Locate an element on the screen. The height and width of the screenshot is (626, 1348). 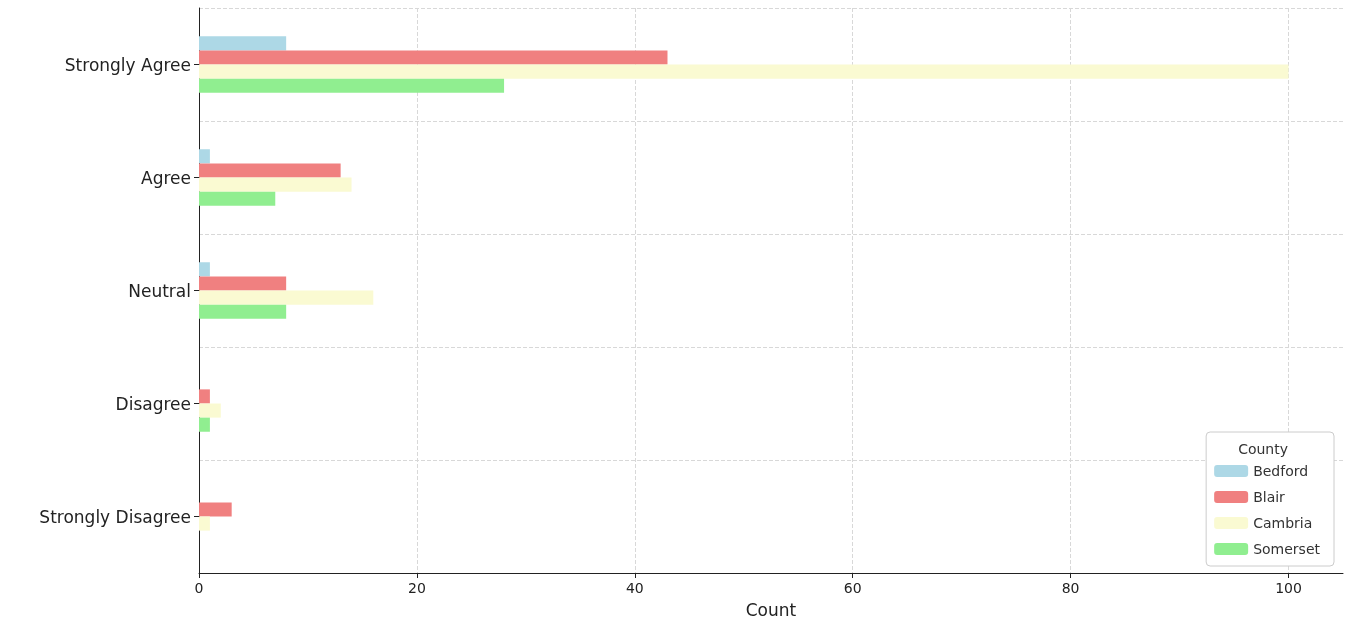
x-tick-label: 80 is located at coordinates (1070, 588).